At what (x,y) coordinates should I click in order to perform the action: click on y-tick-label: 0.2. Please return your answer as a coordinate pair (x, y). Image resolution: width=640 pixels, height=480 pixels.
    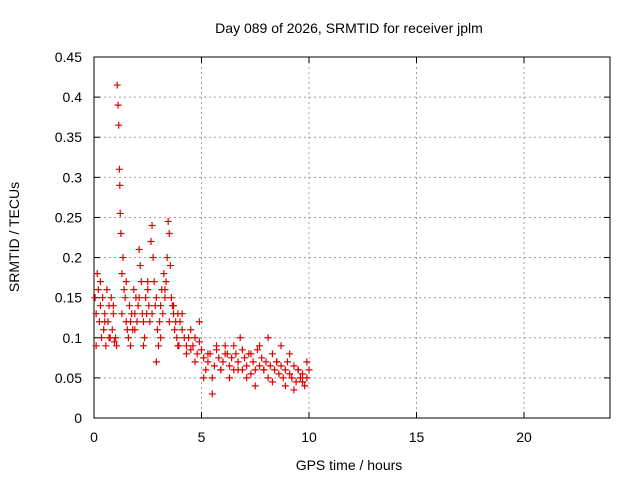
    Looking at the image, I should click on (73, 258).